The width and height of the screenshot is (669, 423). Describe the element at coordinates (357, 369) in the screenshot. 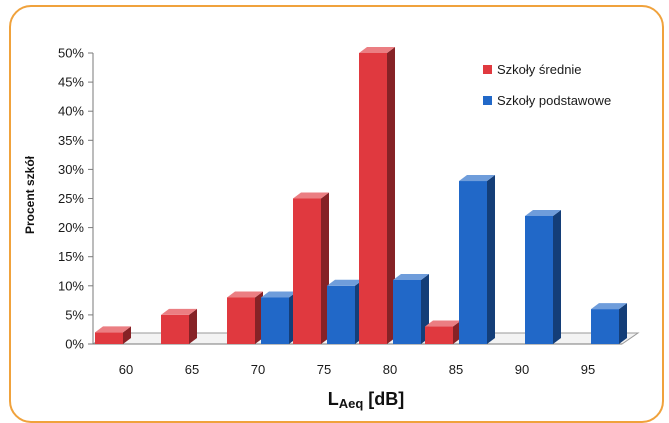

I see `x-axis-ticks: 60 65 70 75 80 85 90 95` at that location.